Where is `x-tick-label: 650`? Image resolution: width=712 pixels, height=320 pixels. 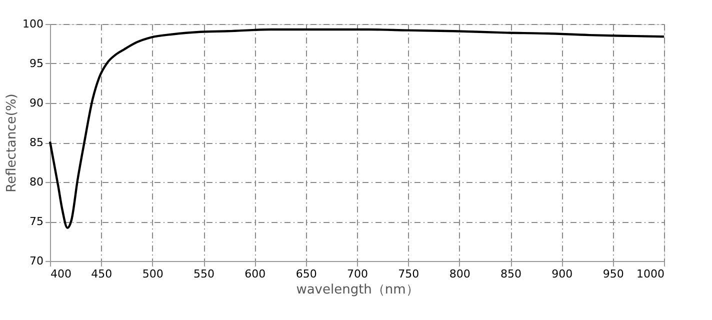 x-tick-label: 650 is located at coordinates (306, 274).